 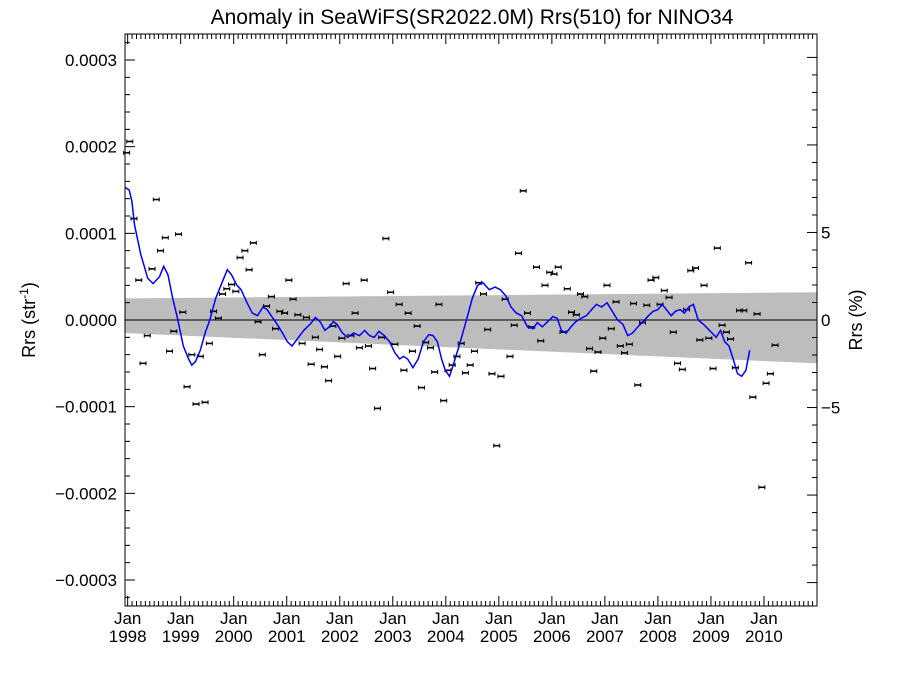 What do you see at coordinates (91, 233) in the screenshot?
I see `y-tick-label: 0.0001` at bounding box center [91, 233].